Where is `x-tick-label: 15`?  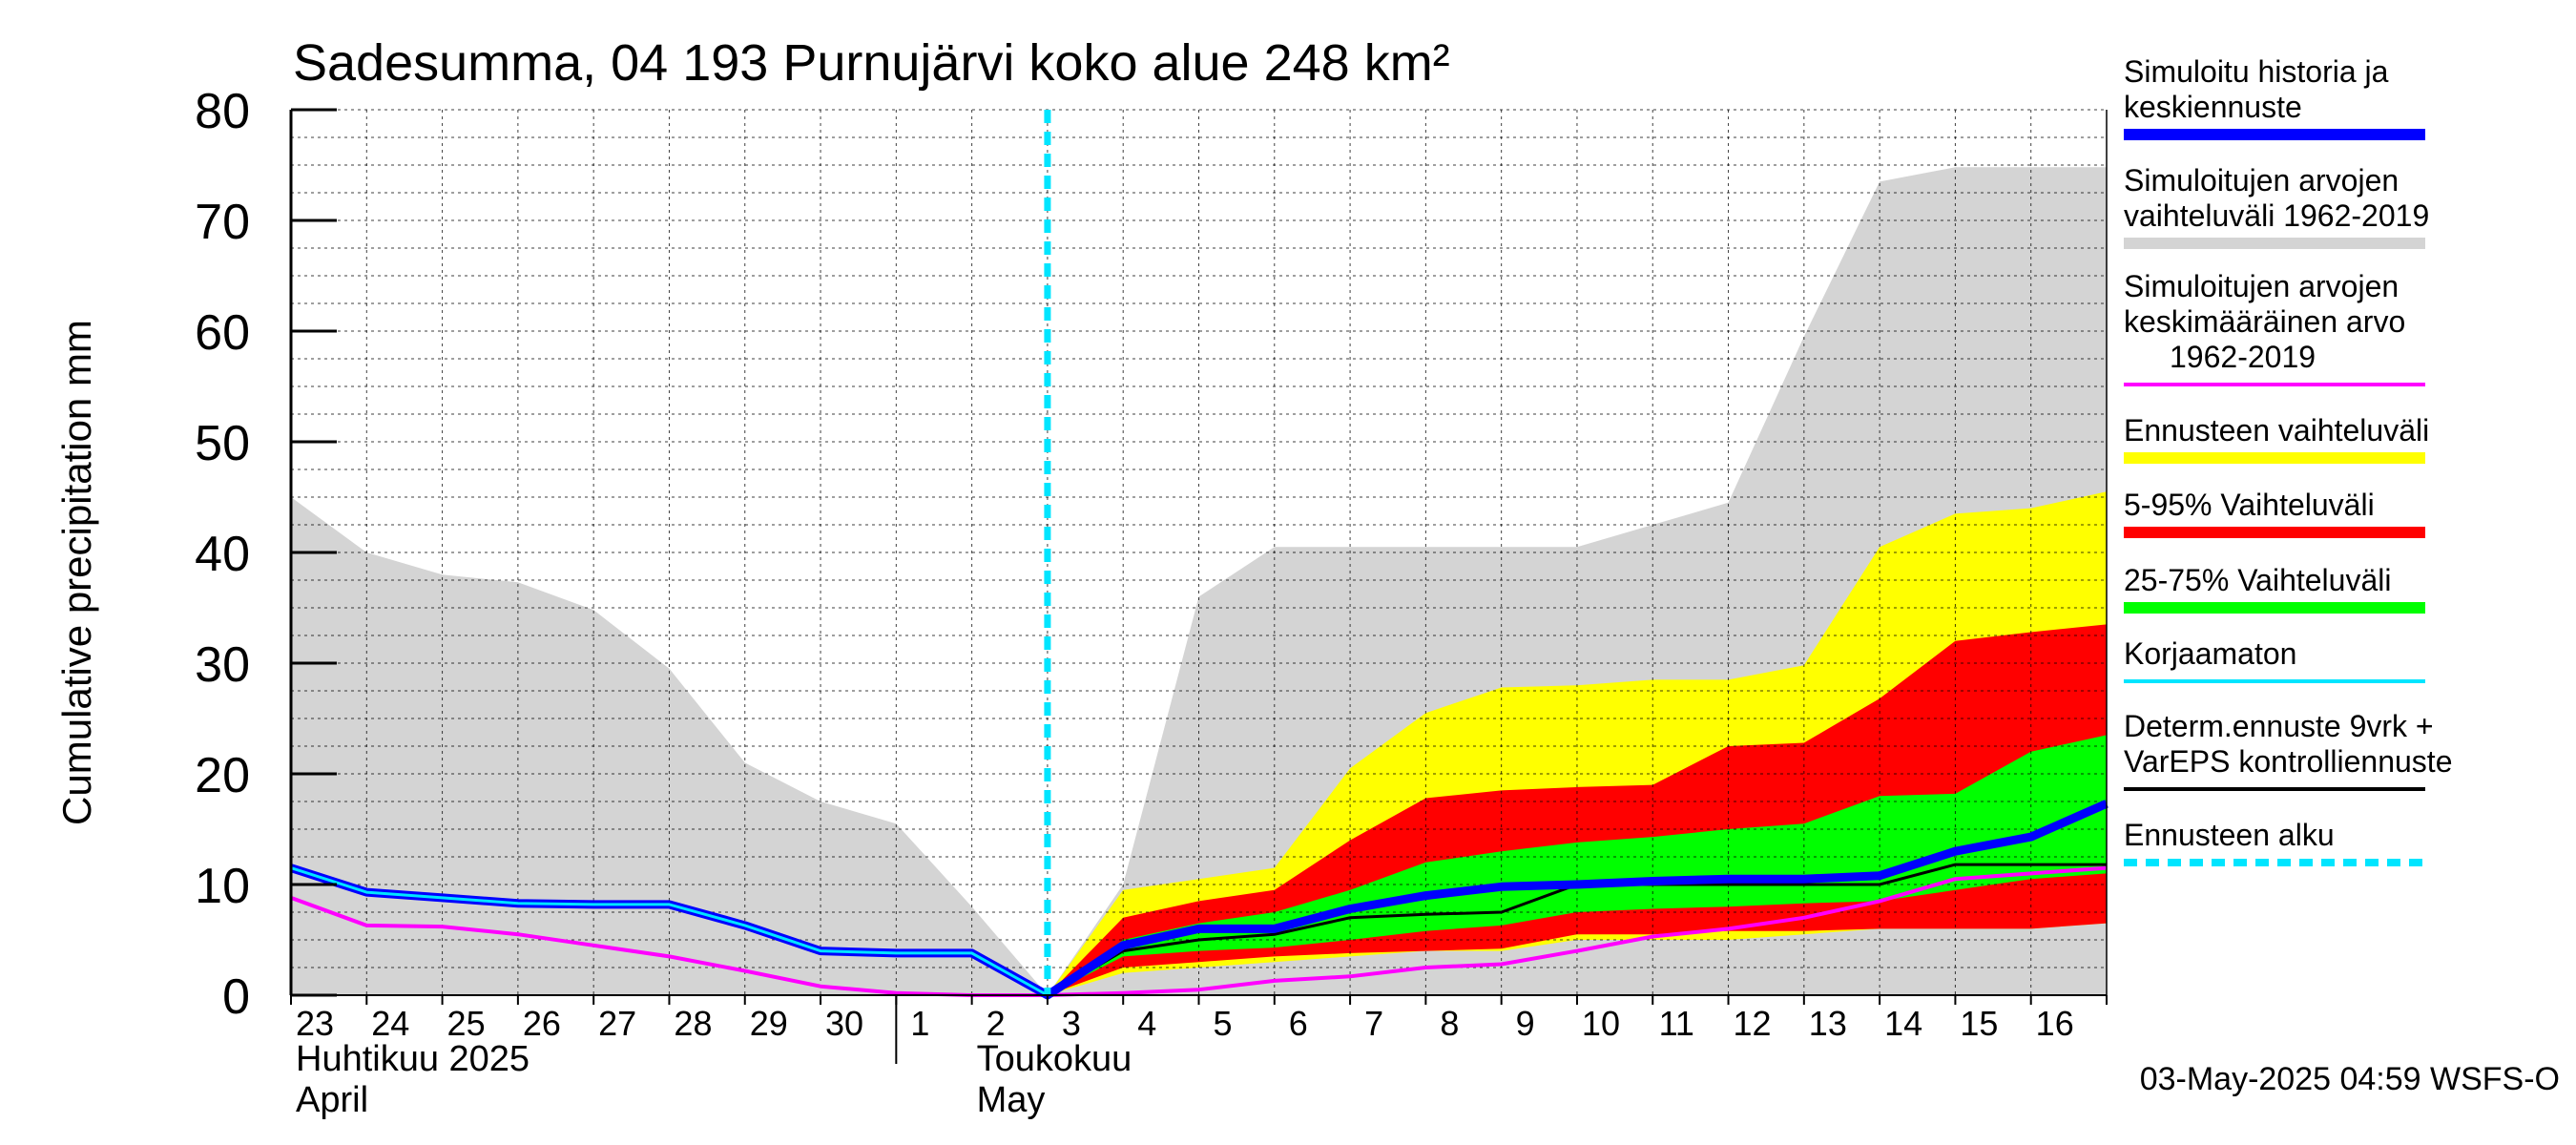
x-tick-label: 15 is located at coordinates (1979, 1023).